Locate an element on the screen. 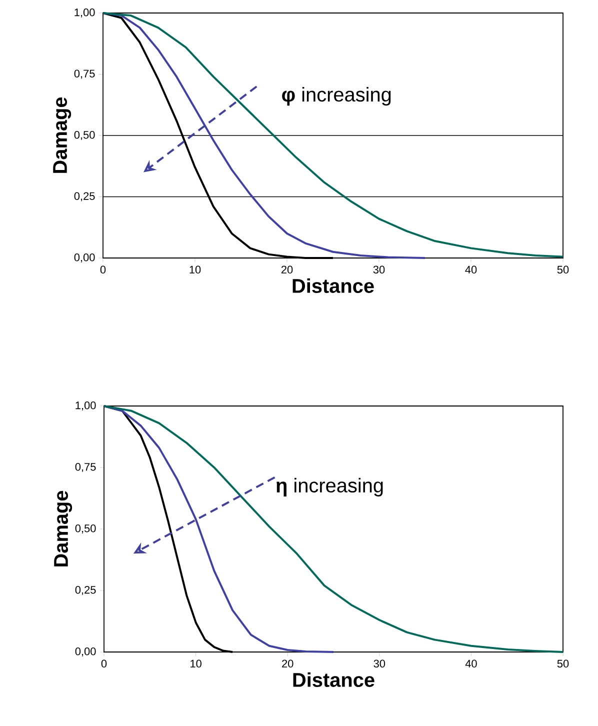 Image resolution: width=598 pixels, height=726 pixels. annotation: φ increasing is located at coordinates (336, 96).